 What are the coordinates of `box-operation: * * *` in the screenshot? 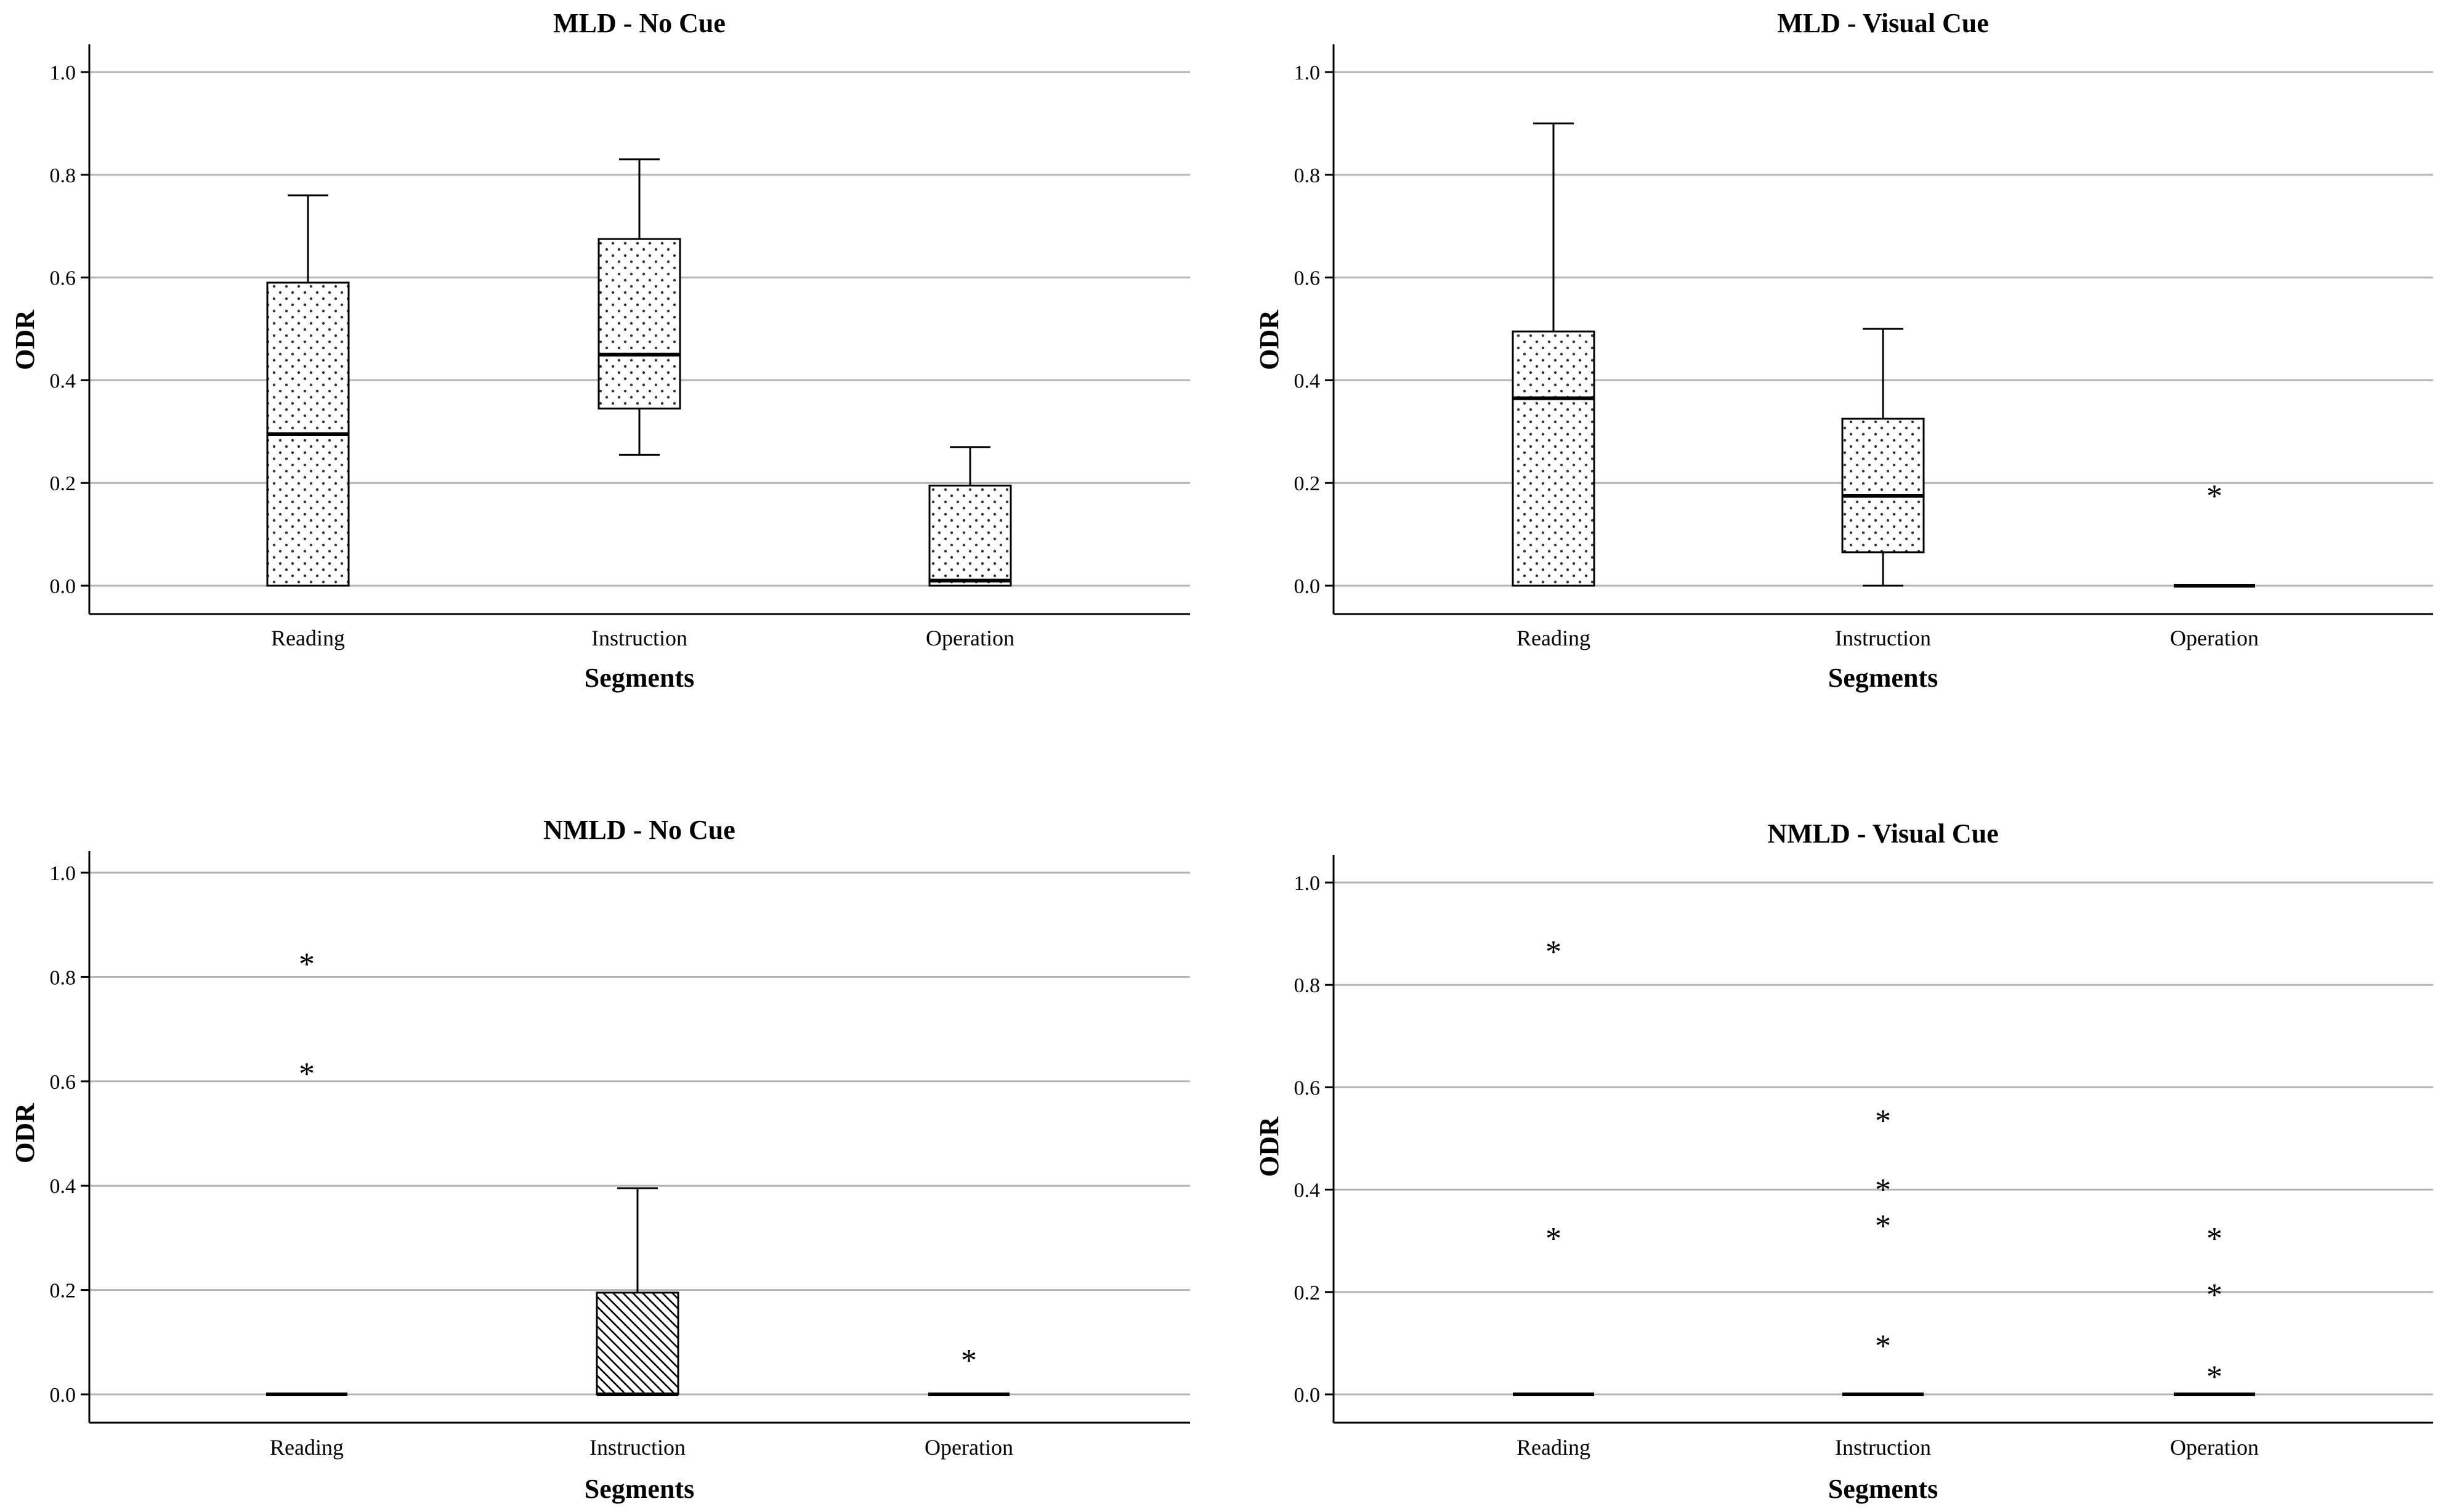 It's located at (2214, 1308).